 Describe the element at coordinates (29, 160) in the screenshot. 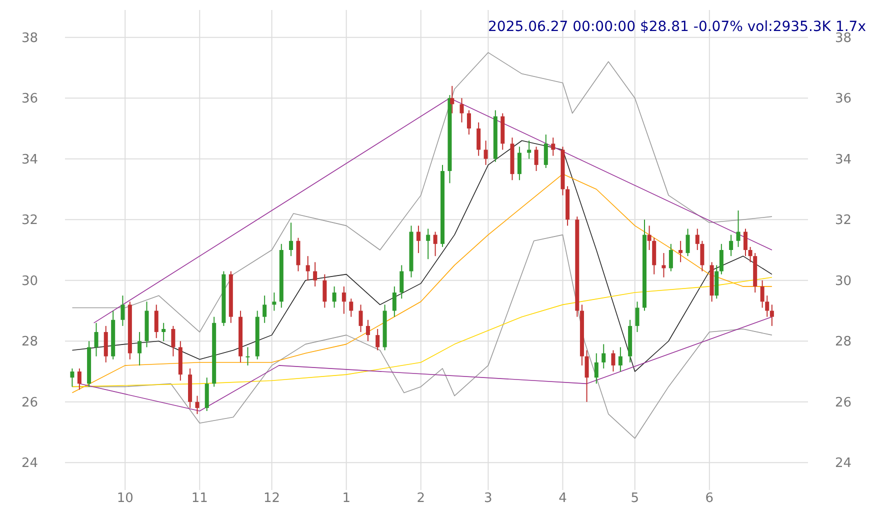

I see `y-tick-label: 34` at that location.